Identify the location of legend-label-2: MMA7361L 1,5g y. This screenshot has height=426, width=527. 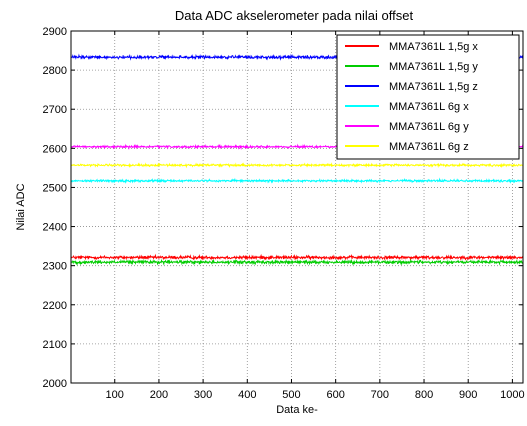
(433, 67).